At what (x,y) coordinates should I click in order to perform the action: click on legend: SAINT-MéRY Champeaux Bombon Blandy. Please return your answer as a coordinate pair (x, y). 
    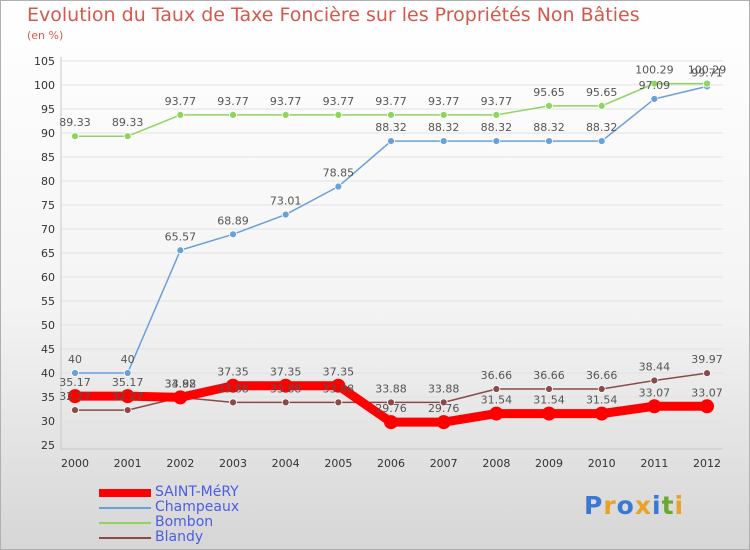
    Looking at the image, I should click on (209, 514).